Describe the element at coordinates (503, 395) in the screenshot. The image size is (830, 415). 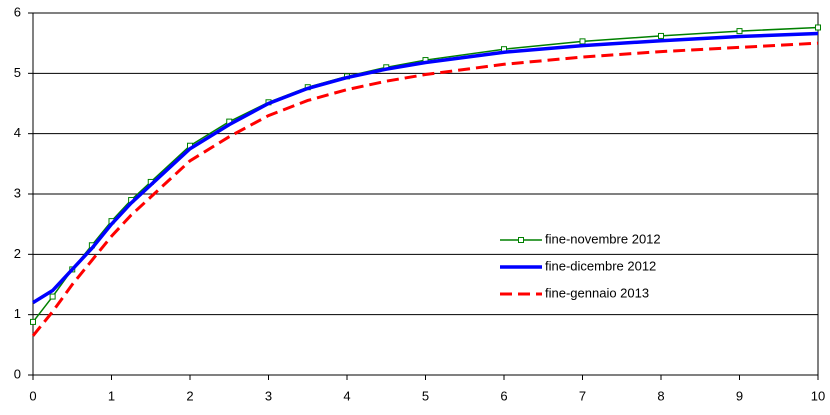
I see `x-tick-label: 6` at that location.